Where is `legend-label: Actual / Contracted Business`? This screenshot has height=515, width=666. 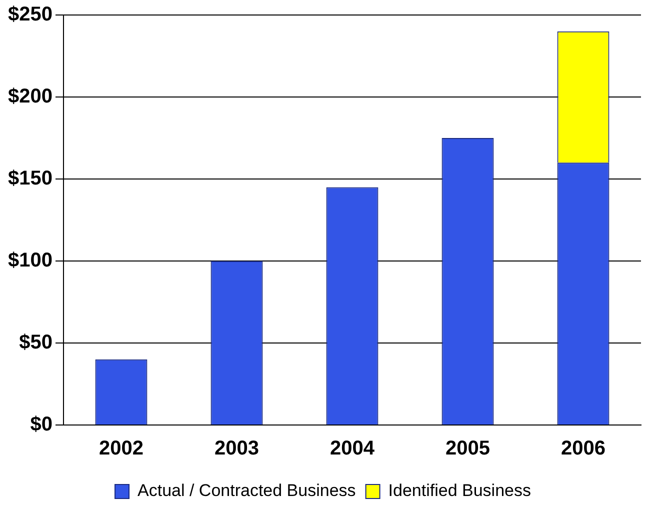
legend-label: Actual / Contracted Business is located at coordinates (247, 490).